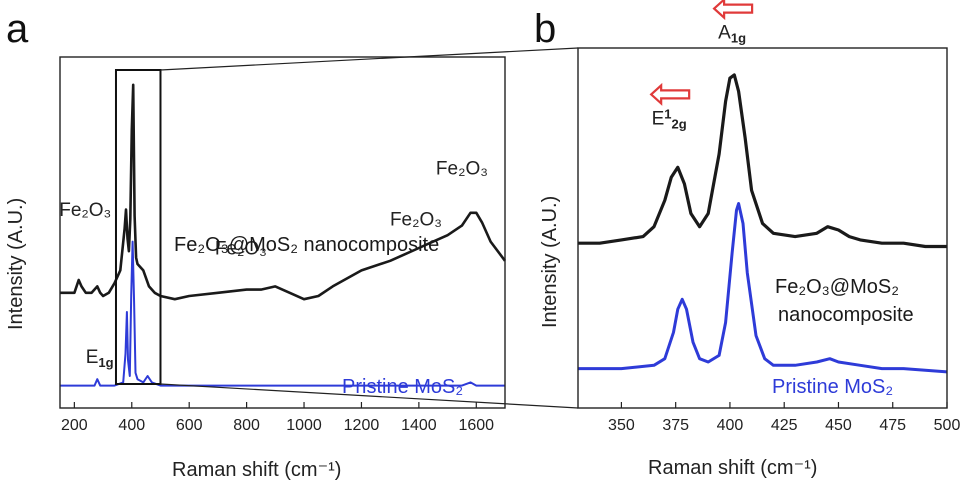 This screenshot has width=968, height=482. Describe the element at coordinates (545, 29) in the screenshot. I see `panel-b-label: b` at that location.